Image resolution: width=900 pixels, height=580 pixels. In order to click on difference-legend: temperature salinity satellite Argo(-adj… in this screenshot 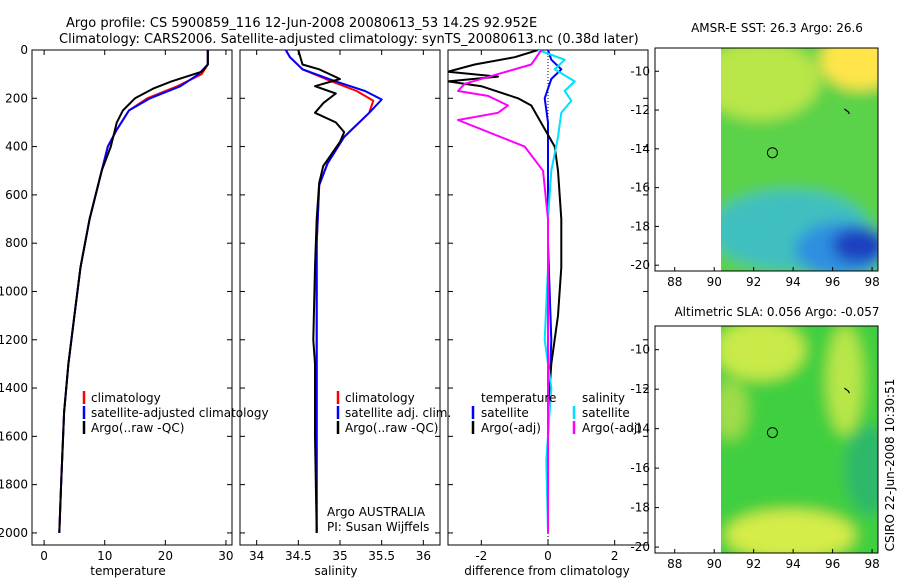, I will do `click(556, 413)`.